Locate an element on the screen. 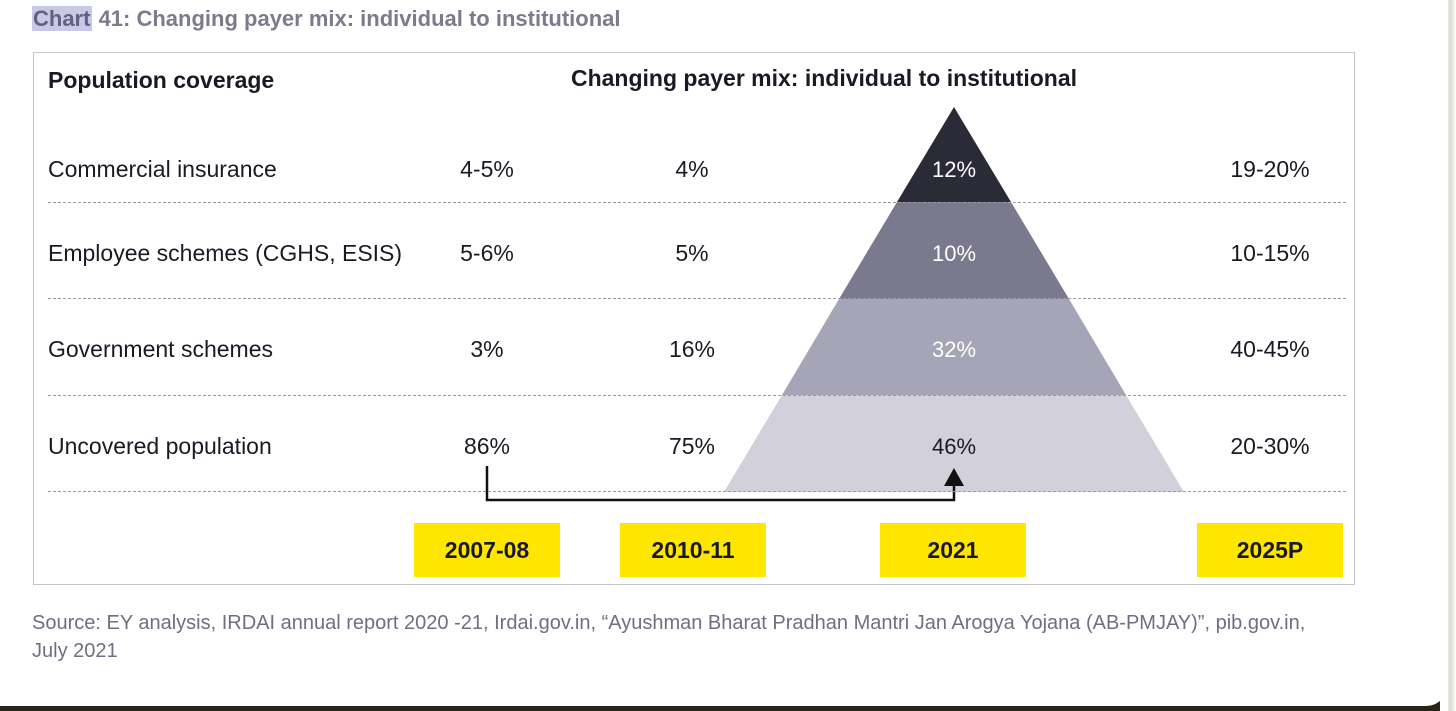  year-label-2025p: 2025P is located at coordinates (1270, 550).